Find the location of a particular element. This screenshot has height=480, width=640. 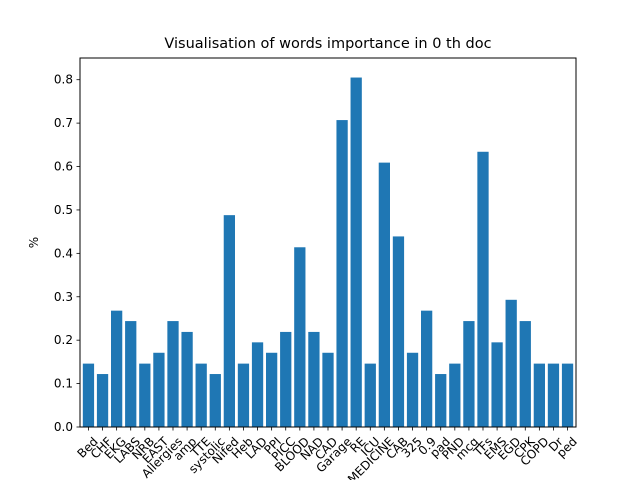

y-tick-label-0: 0.0 is located at coordinates (63, 427).